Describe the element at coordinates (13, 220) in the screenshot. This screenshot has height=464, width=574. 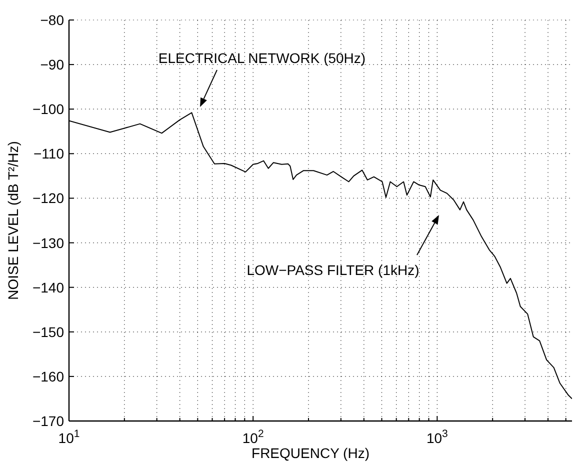
I see `y-axis-title: NOISE LEVEL (dB T²/Hz)` at that location.